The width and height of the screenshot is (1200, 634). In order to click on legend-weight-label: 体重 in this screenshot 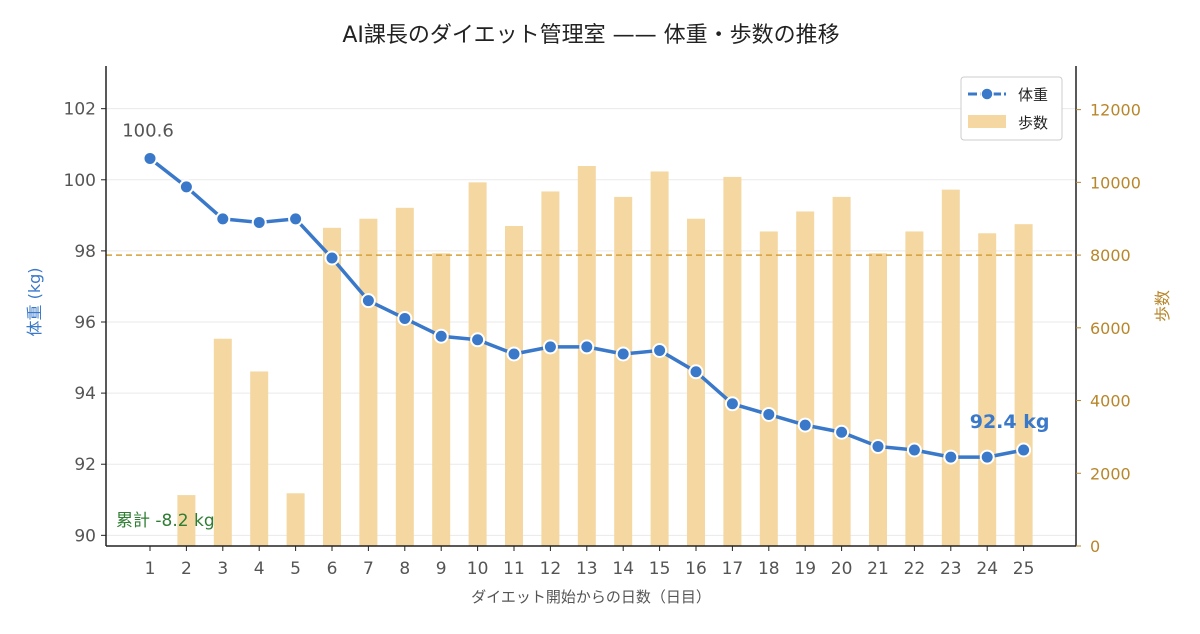, I will do `click(1033, 95)`.